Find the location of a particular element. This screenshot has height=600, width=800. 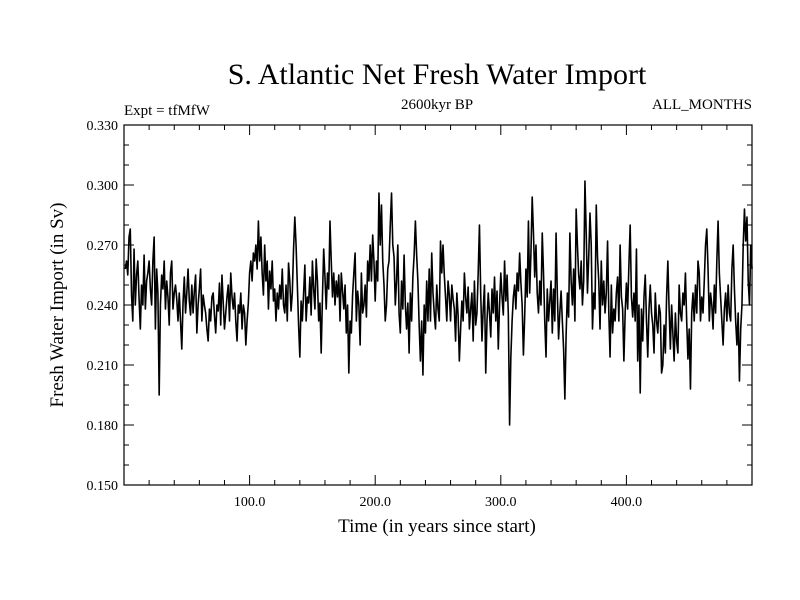

experiment-label: Expt = tfMfW is located at coordinates (167, 111).